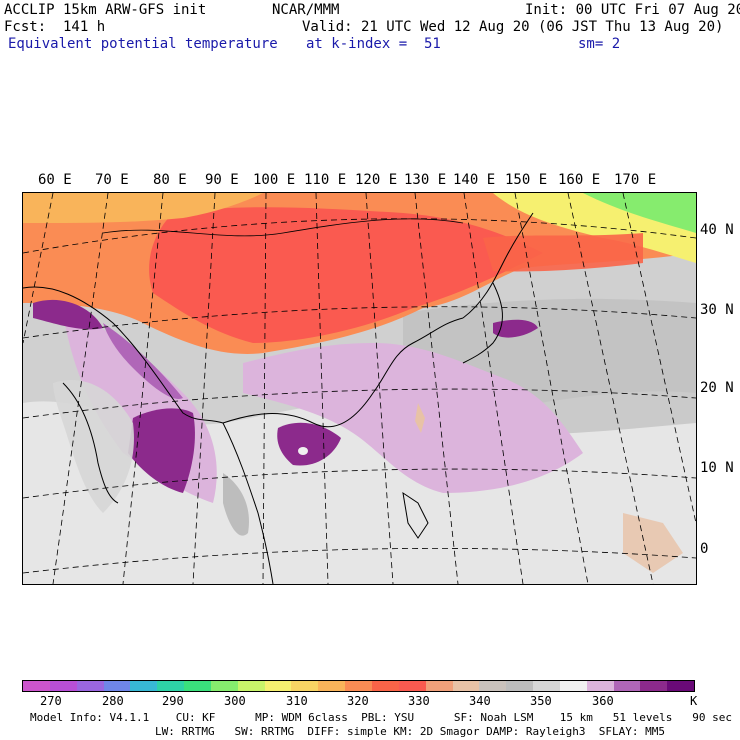  Describe the element at coordinates (51, 701) in the screenshot. I see `colorbar-label-270: 270` at that location.